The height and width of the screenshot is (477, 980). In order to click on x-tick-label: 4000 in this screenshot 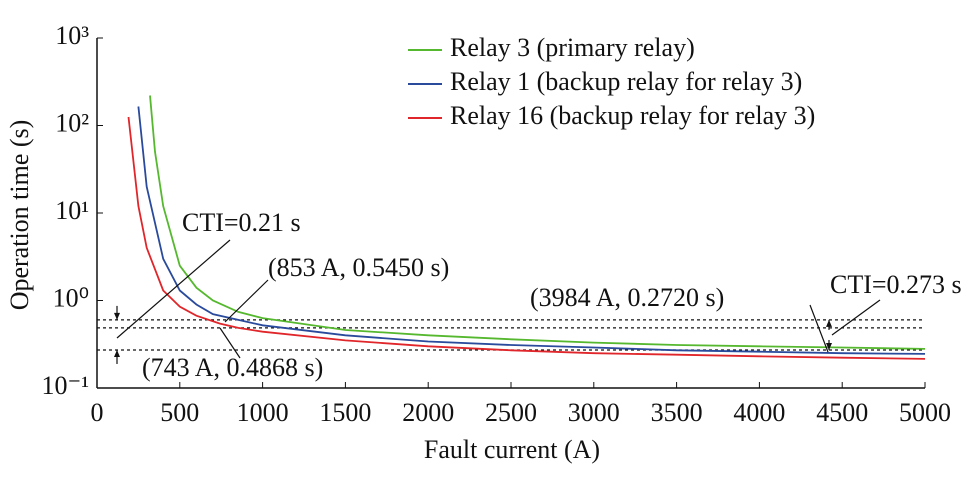, I will do `click(759, 412)`.